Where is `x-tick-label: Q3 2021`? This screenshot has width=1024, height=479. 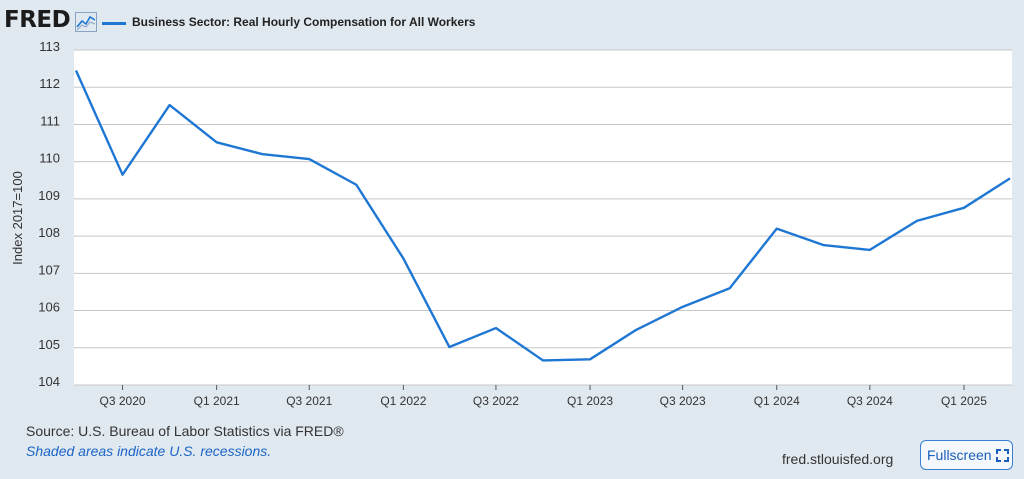
x-tick-label: Q3 2021 is located at coordinates (309, 401).